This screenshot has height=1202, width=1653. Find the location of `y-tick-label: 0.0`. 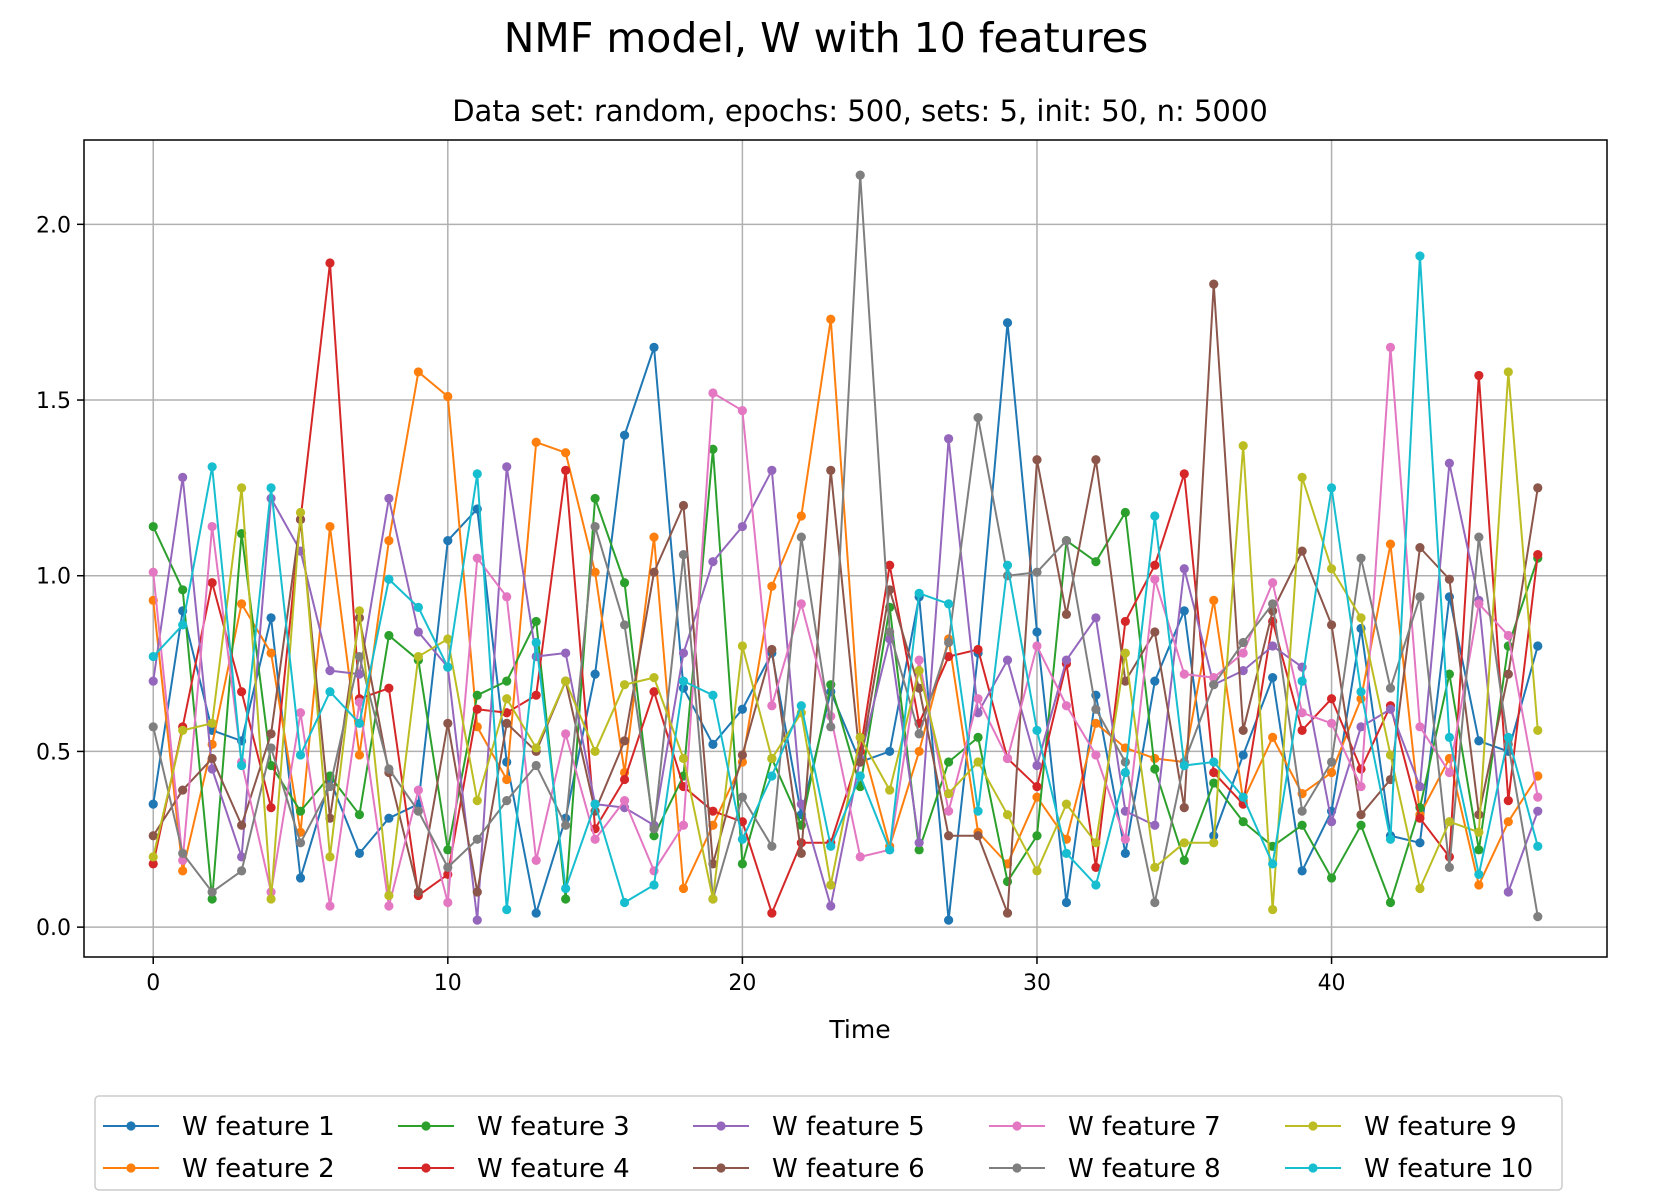

y-tick-label: 0.0 is located at coordinates (53, 928).